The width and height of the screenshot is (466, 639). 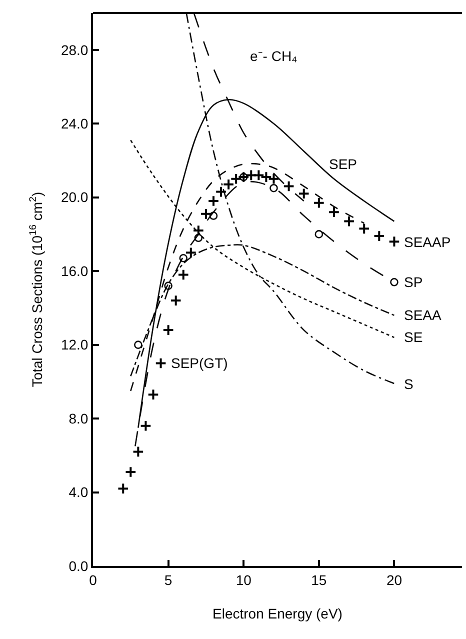 What do you see at coordinates (74, 197) in the screenshot?
I see `y-tick-label: 20.0` at bounding box center [74, 197].